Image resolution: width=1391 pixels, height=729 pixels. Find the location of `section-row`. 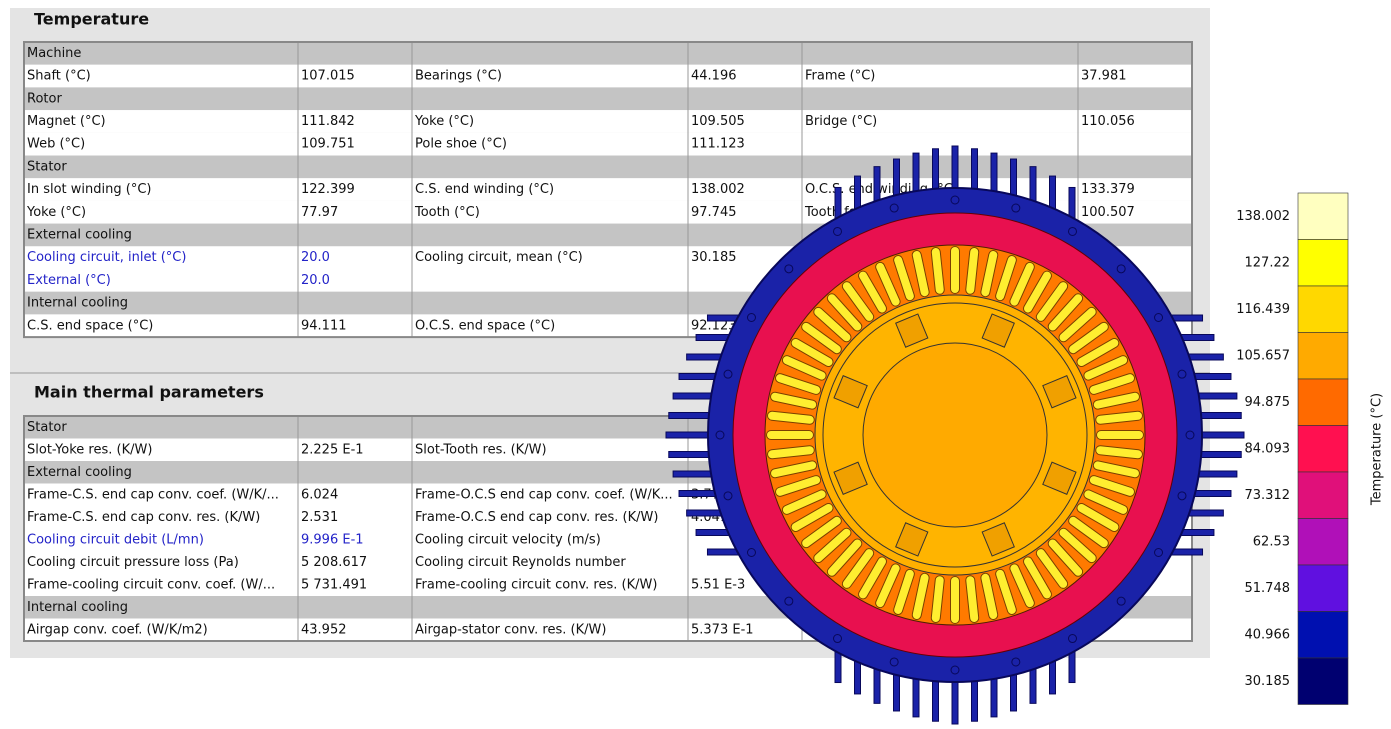

section-row is located at coordinates (608, 53).